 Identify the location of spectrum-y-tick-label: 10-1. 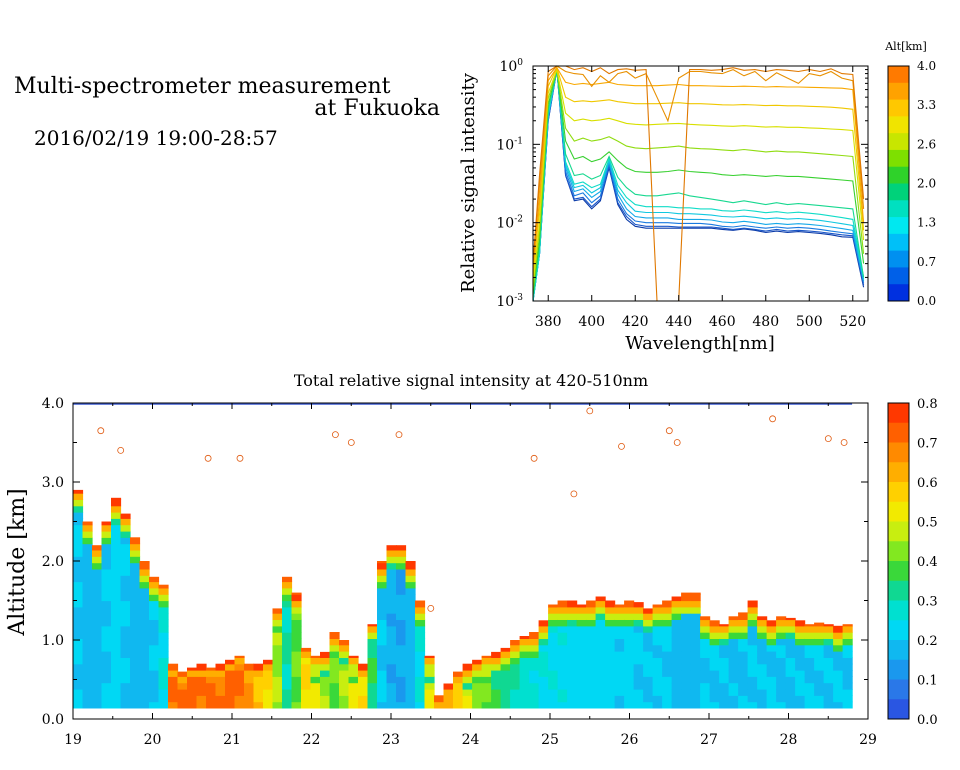
(509, 144).